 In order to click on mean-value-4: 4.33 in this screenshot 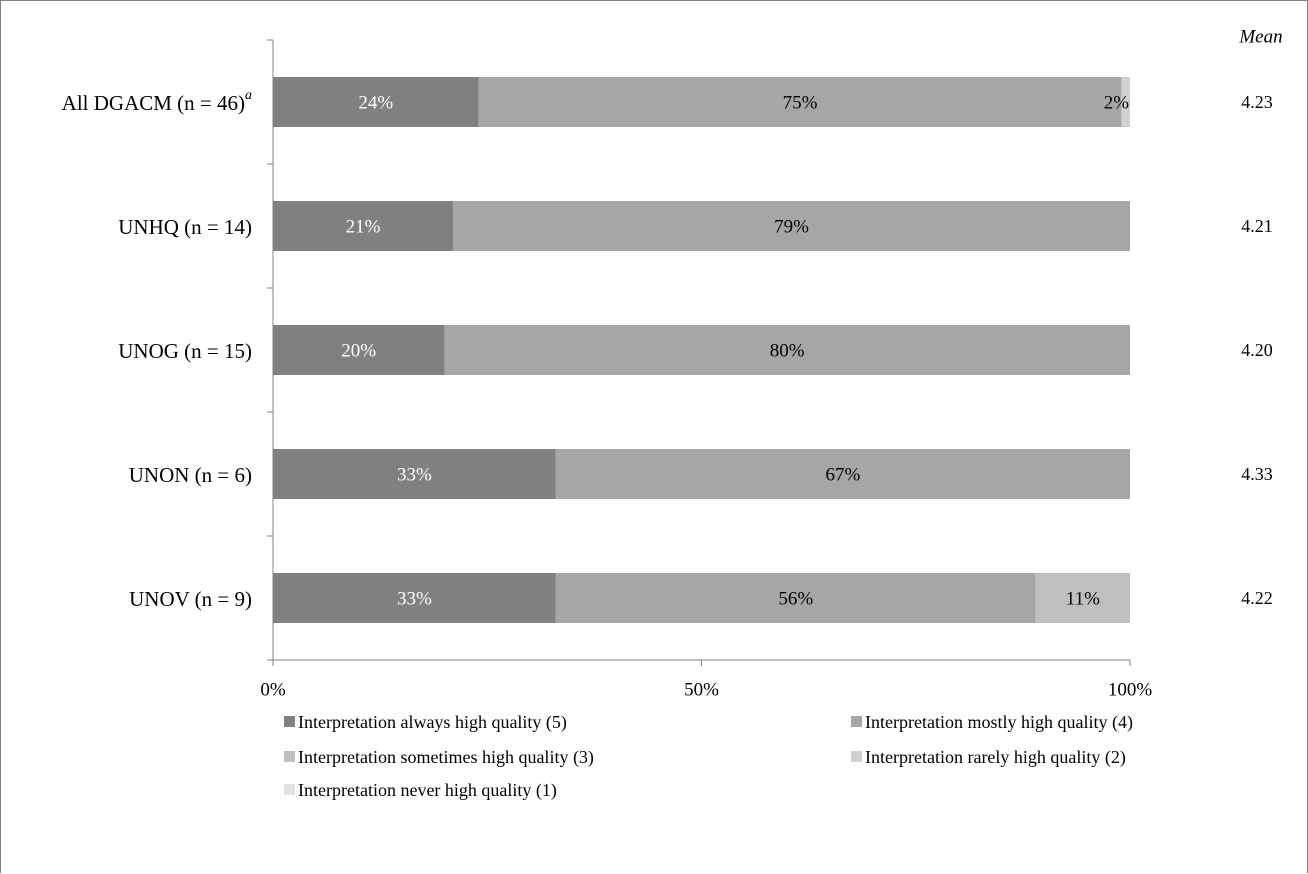, I will do `click(1257, 474)`.